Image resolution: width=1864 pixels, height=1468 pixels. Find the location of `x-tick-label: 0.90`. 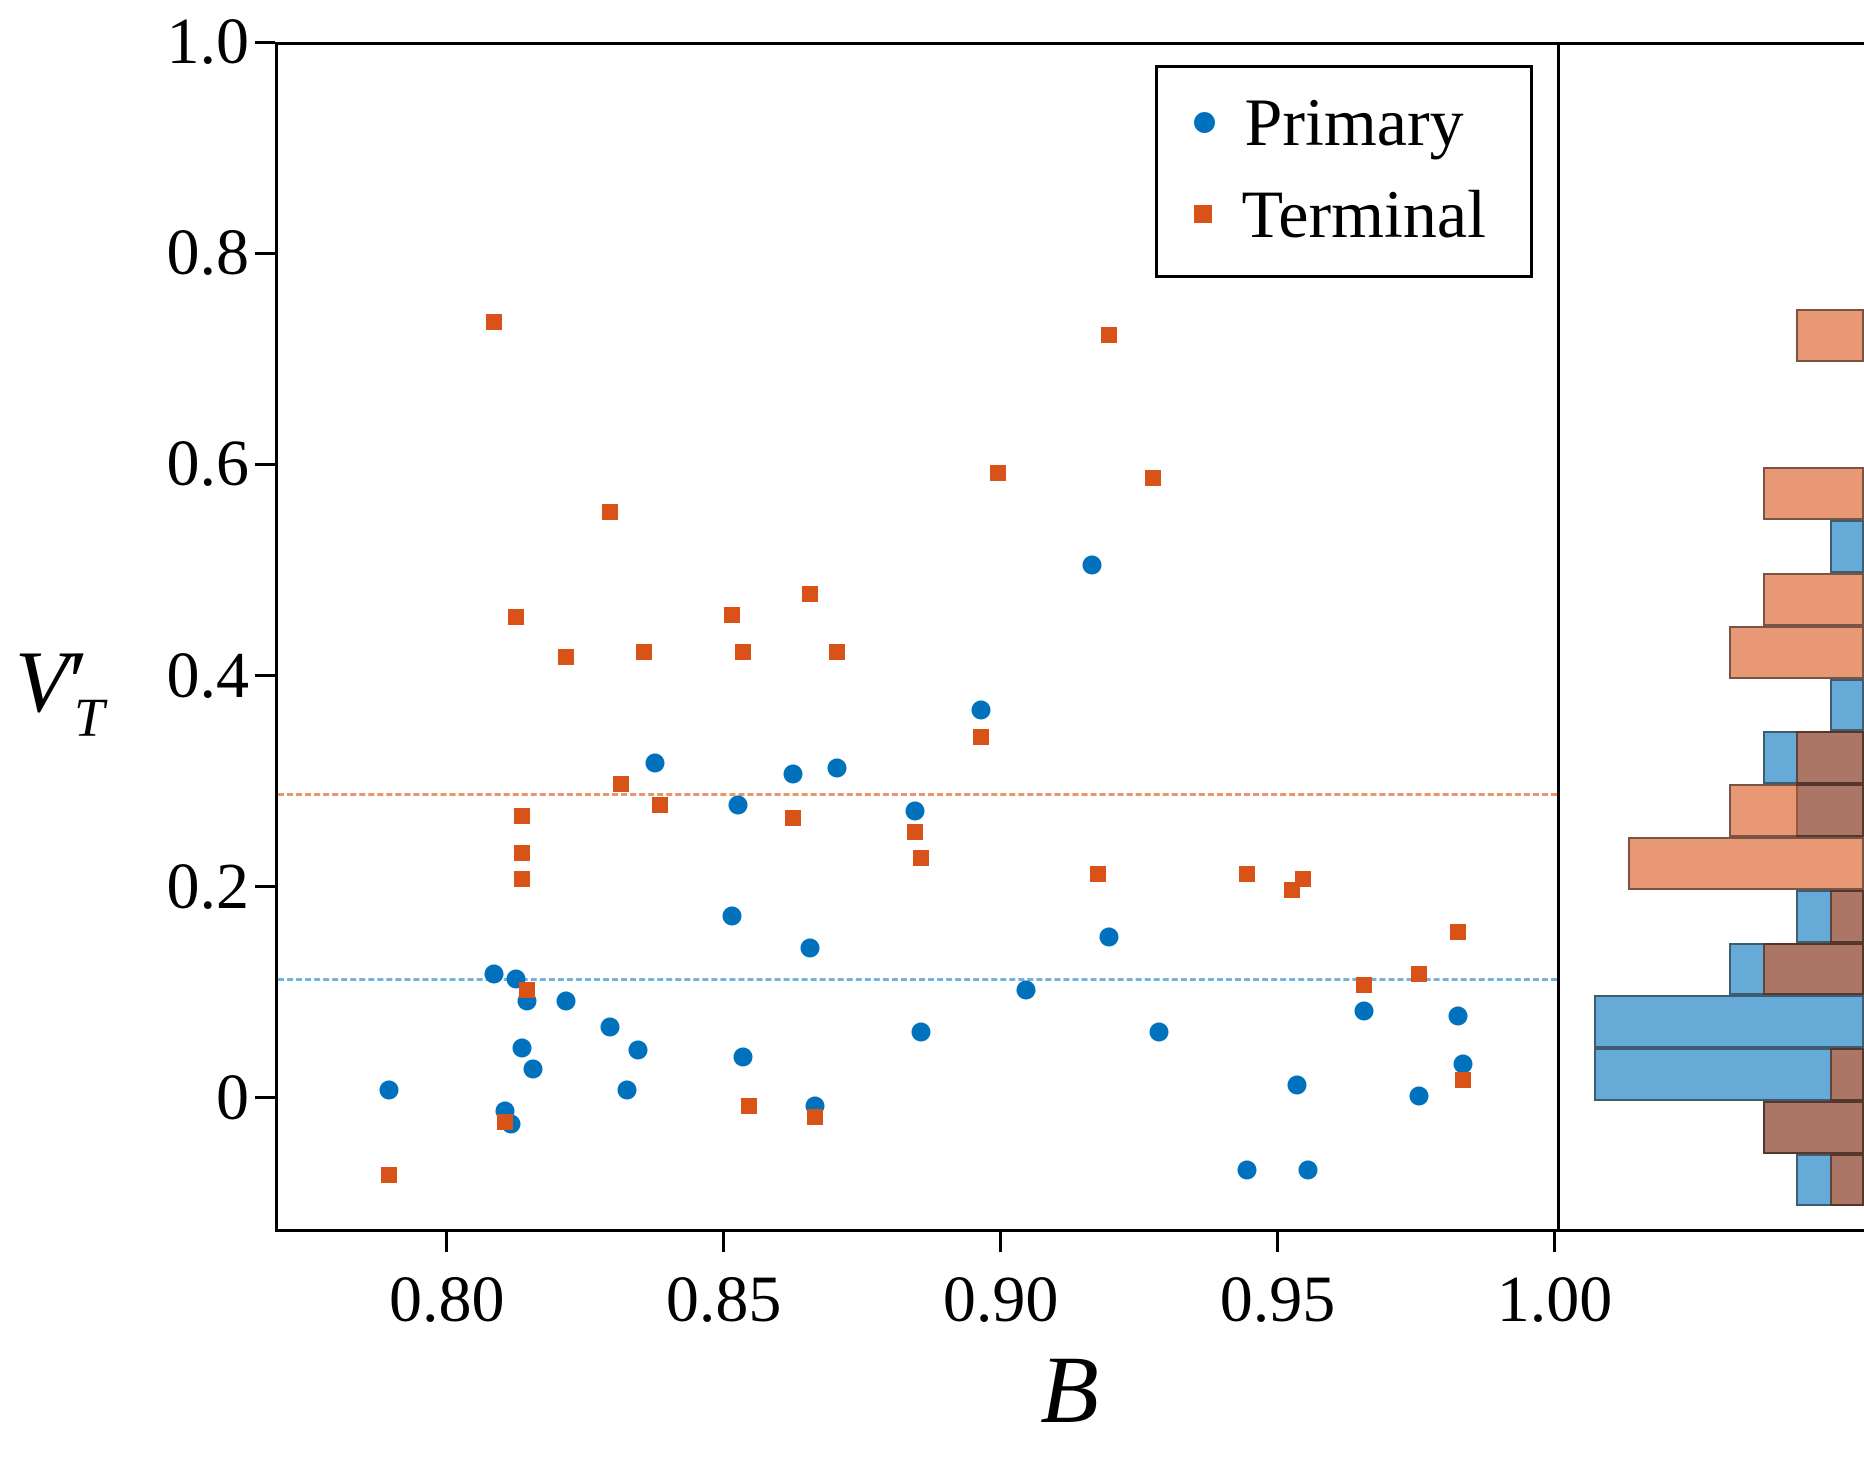

x-tick-label: 0.90 is located at coordinates (1000, 1299).